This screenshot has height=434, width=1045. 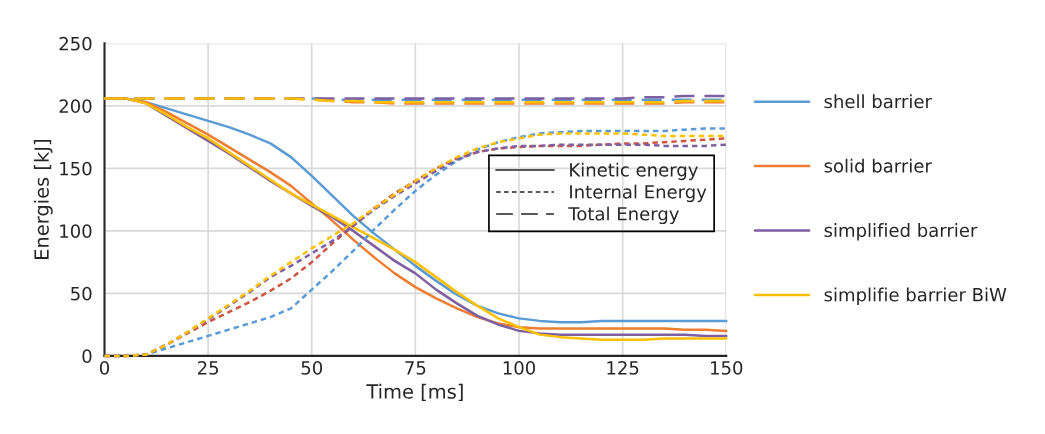 I want to click on x-tick-label: 150, so click(x=727, y=368).